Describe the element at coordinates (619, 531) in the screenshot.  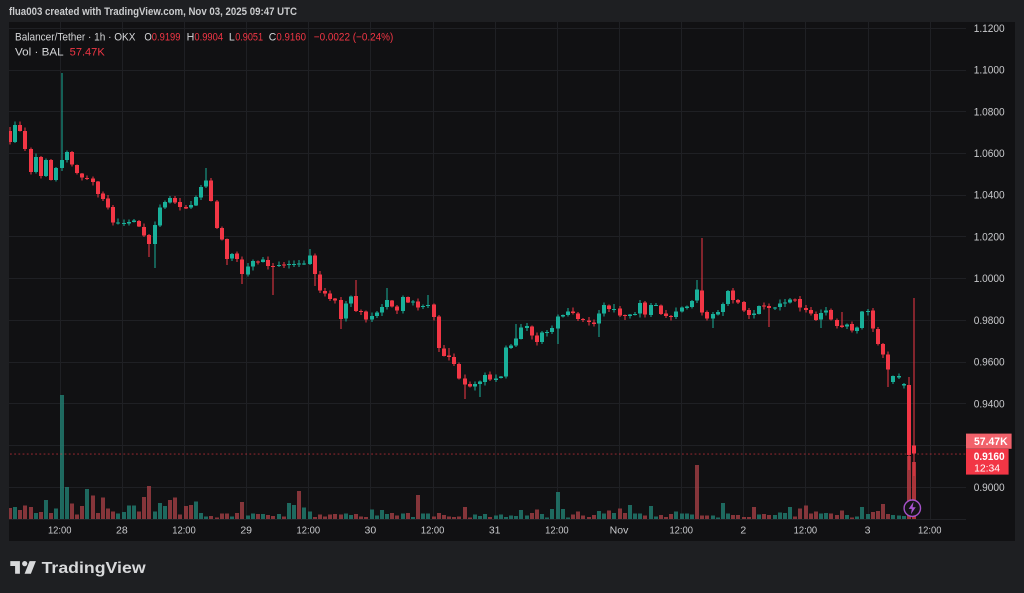
I see `svg-text: Nov` at that location.